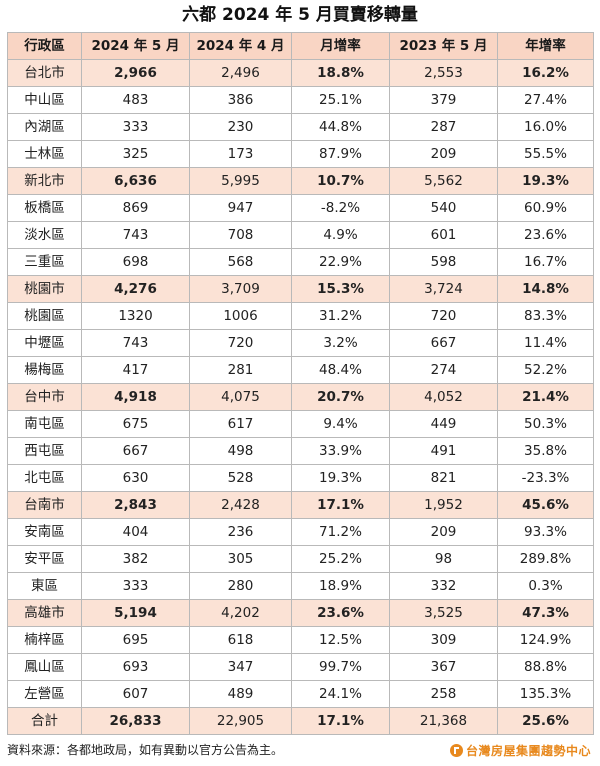  I want to click on may-2023-cell: 4,052, so click(443, 397).